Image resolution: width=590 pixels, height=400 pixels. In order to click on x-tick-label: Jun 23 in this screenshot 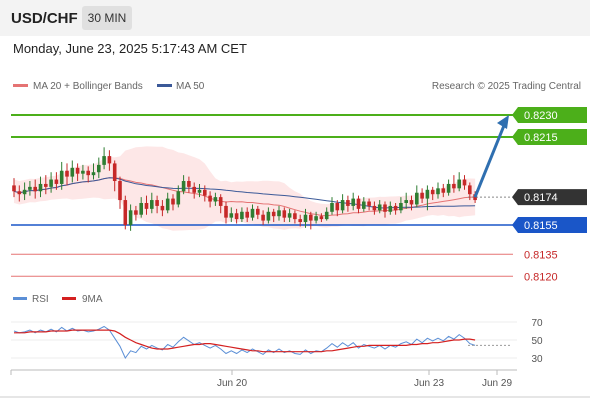, I will do `click(429, 383)`.